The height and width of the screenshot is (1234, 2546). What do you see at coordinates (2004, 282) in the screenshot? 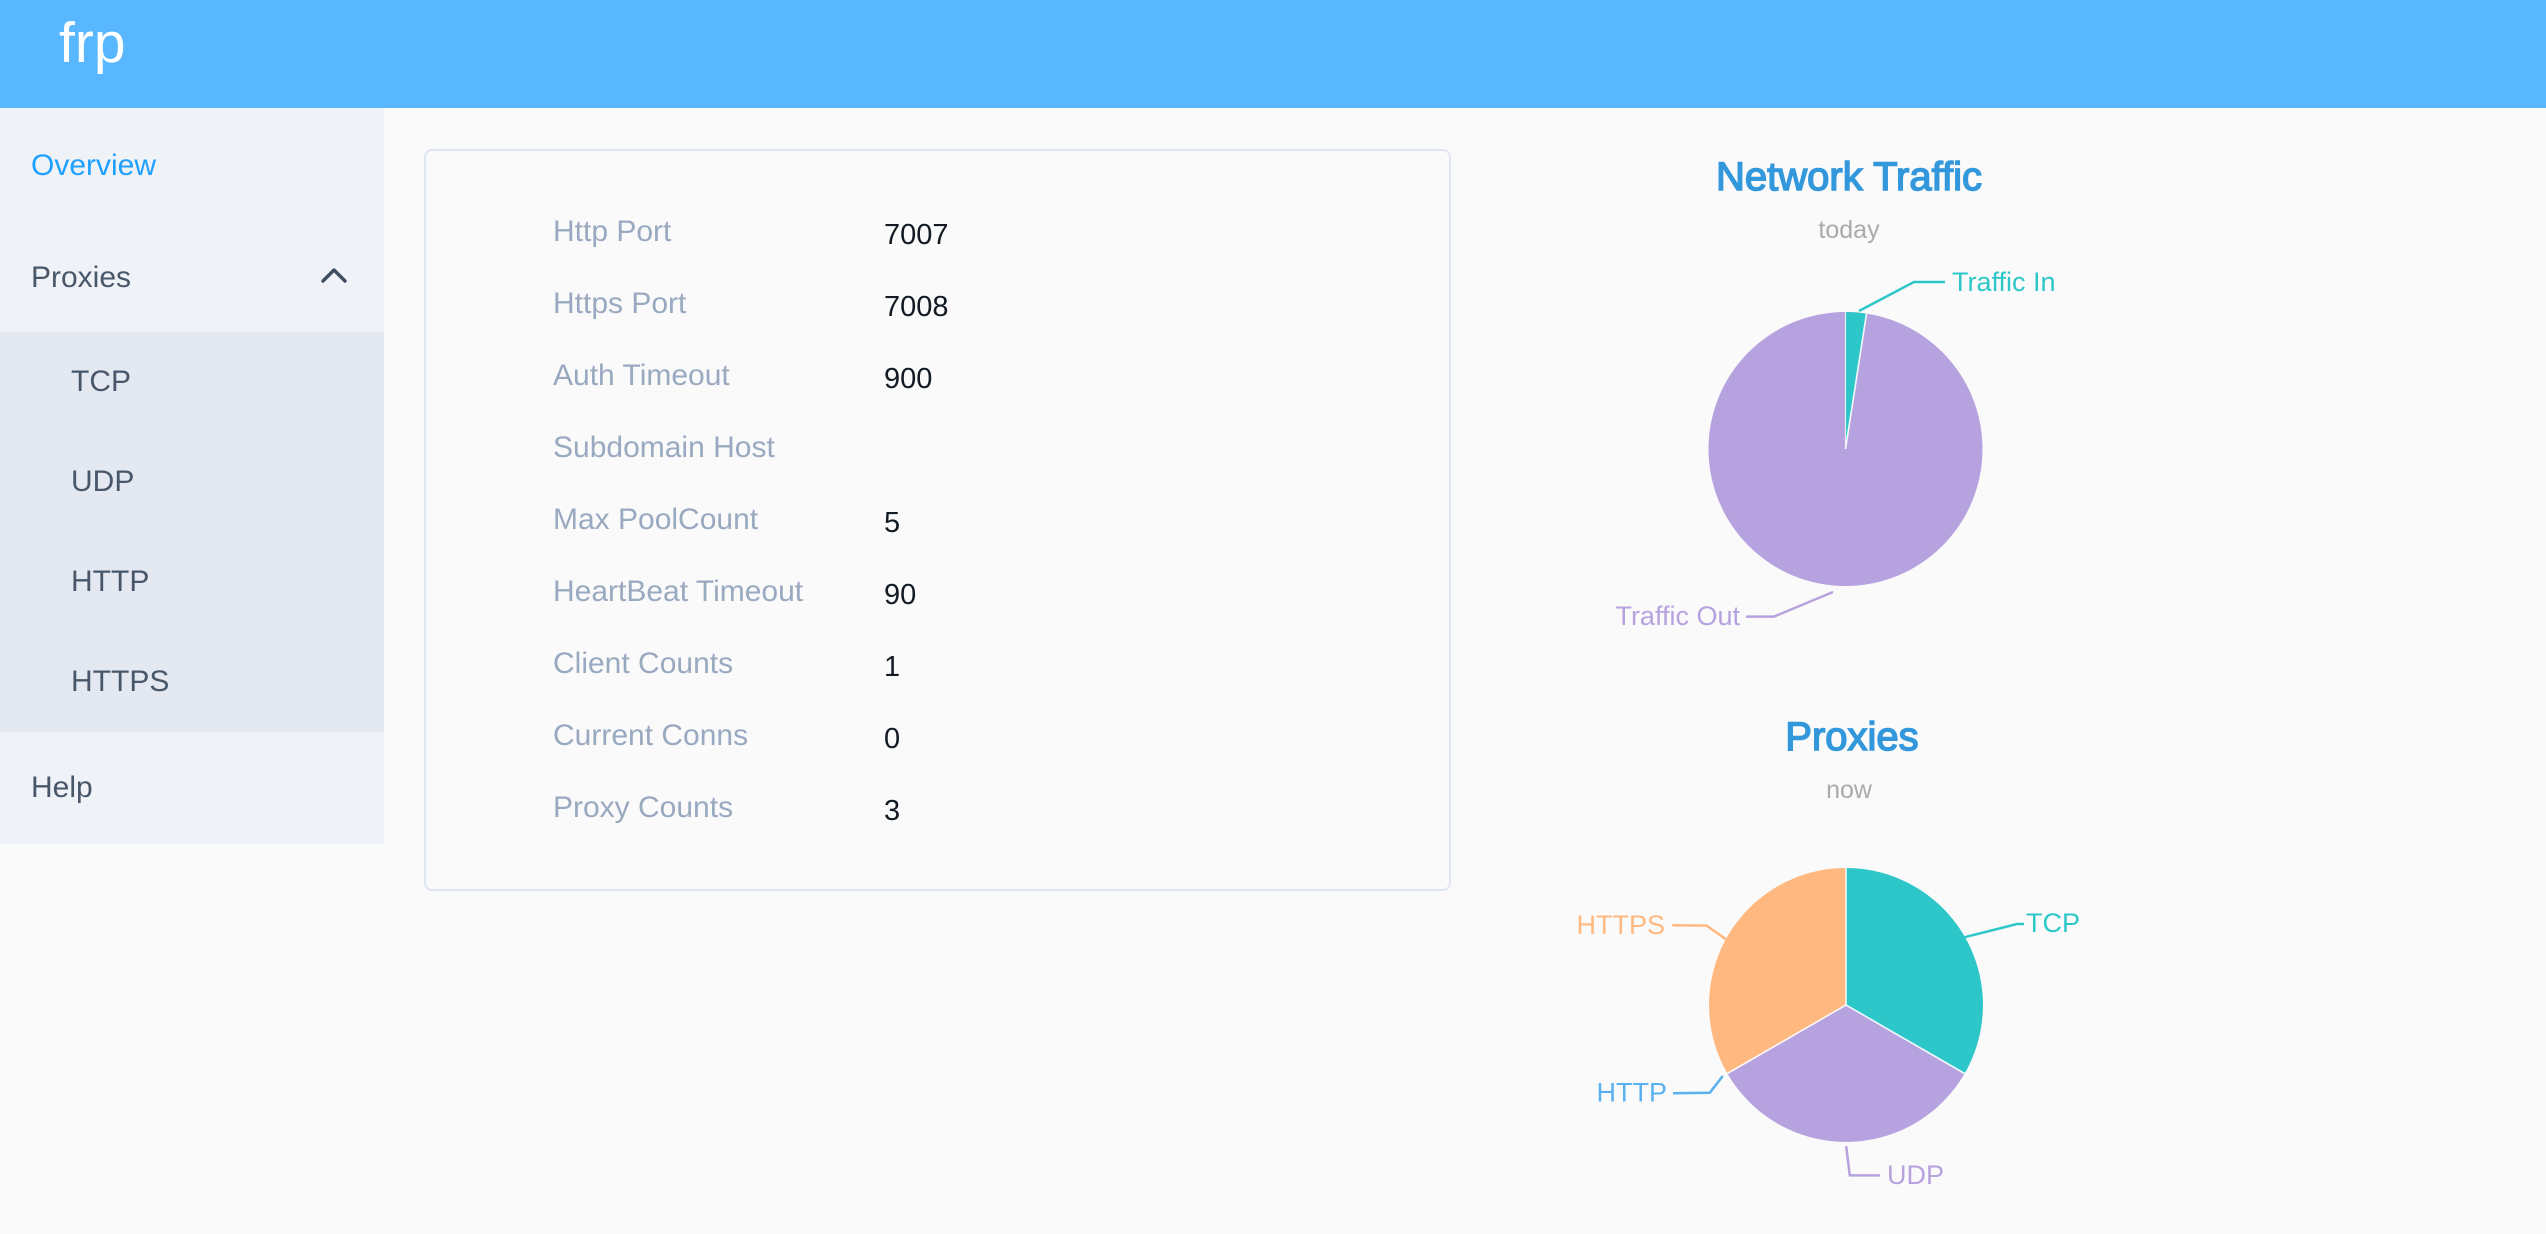
I see `svg-text: Traffic In` at bounding box center [2004, 282].